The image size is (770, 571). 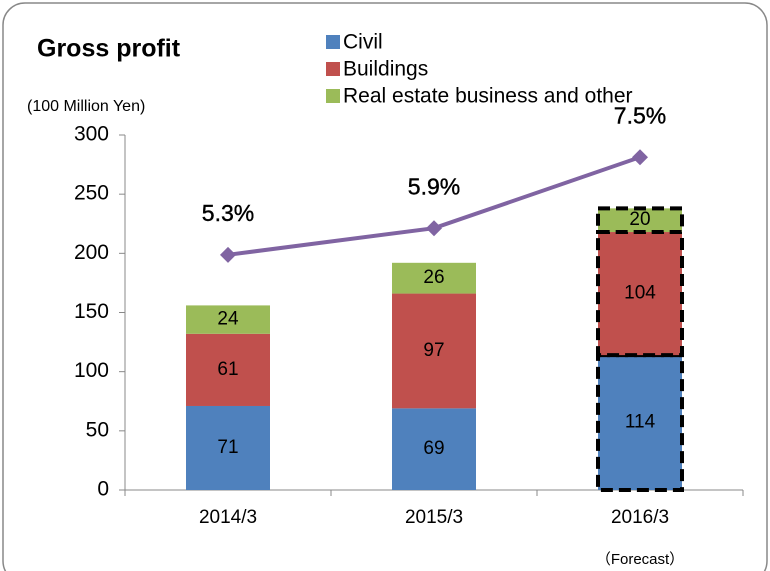 What do you see at coordinates (488, 96) in the screenshot?
I see `legend-label: Real estate business and other` at bounding box center [488, 96].